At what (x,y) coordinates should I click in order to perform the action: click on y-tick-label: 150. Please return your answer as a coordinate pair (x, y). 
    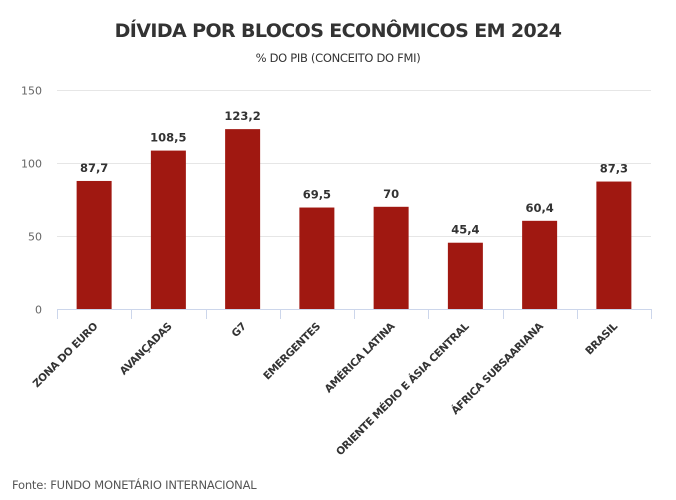
    Looking at the image, I should click on (31, 91).